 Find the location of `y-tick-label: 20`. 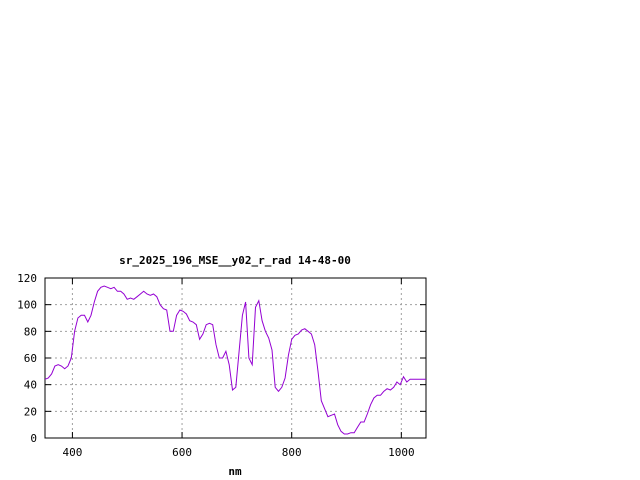

y-tick-label: 20 is located at coordinates (30, 411).